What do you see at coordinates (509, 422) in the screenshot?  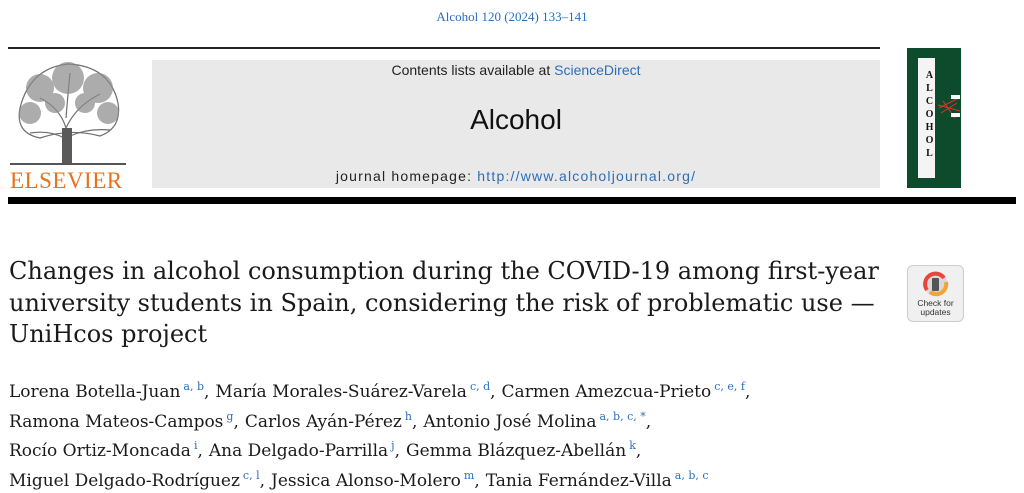 I see `author-name: Antonio José Molina` at bounding box center [509, 422].